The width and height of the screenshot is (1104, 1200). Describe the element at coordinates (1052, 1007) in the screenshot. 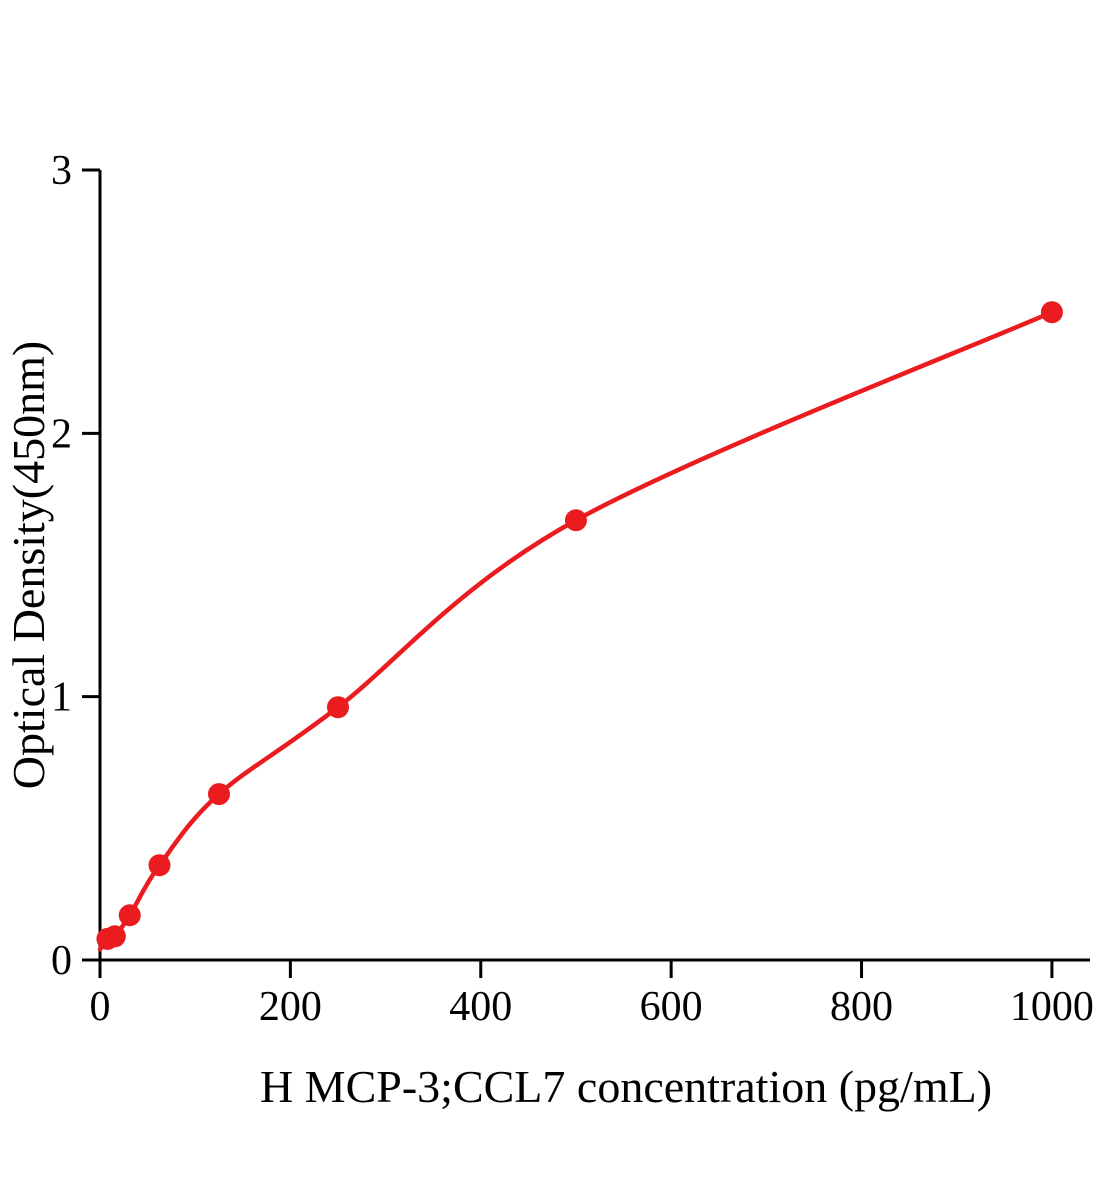

I see `x-tick-label: 1000` at that location.